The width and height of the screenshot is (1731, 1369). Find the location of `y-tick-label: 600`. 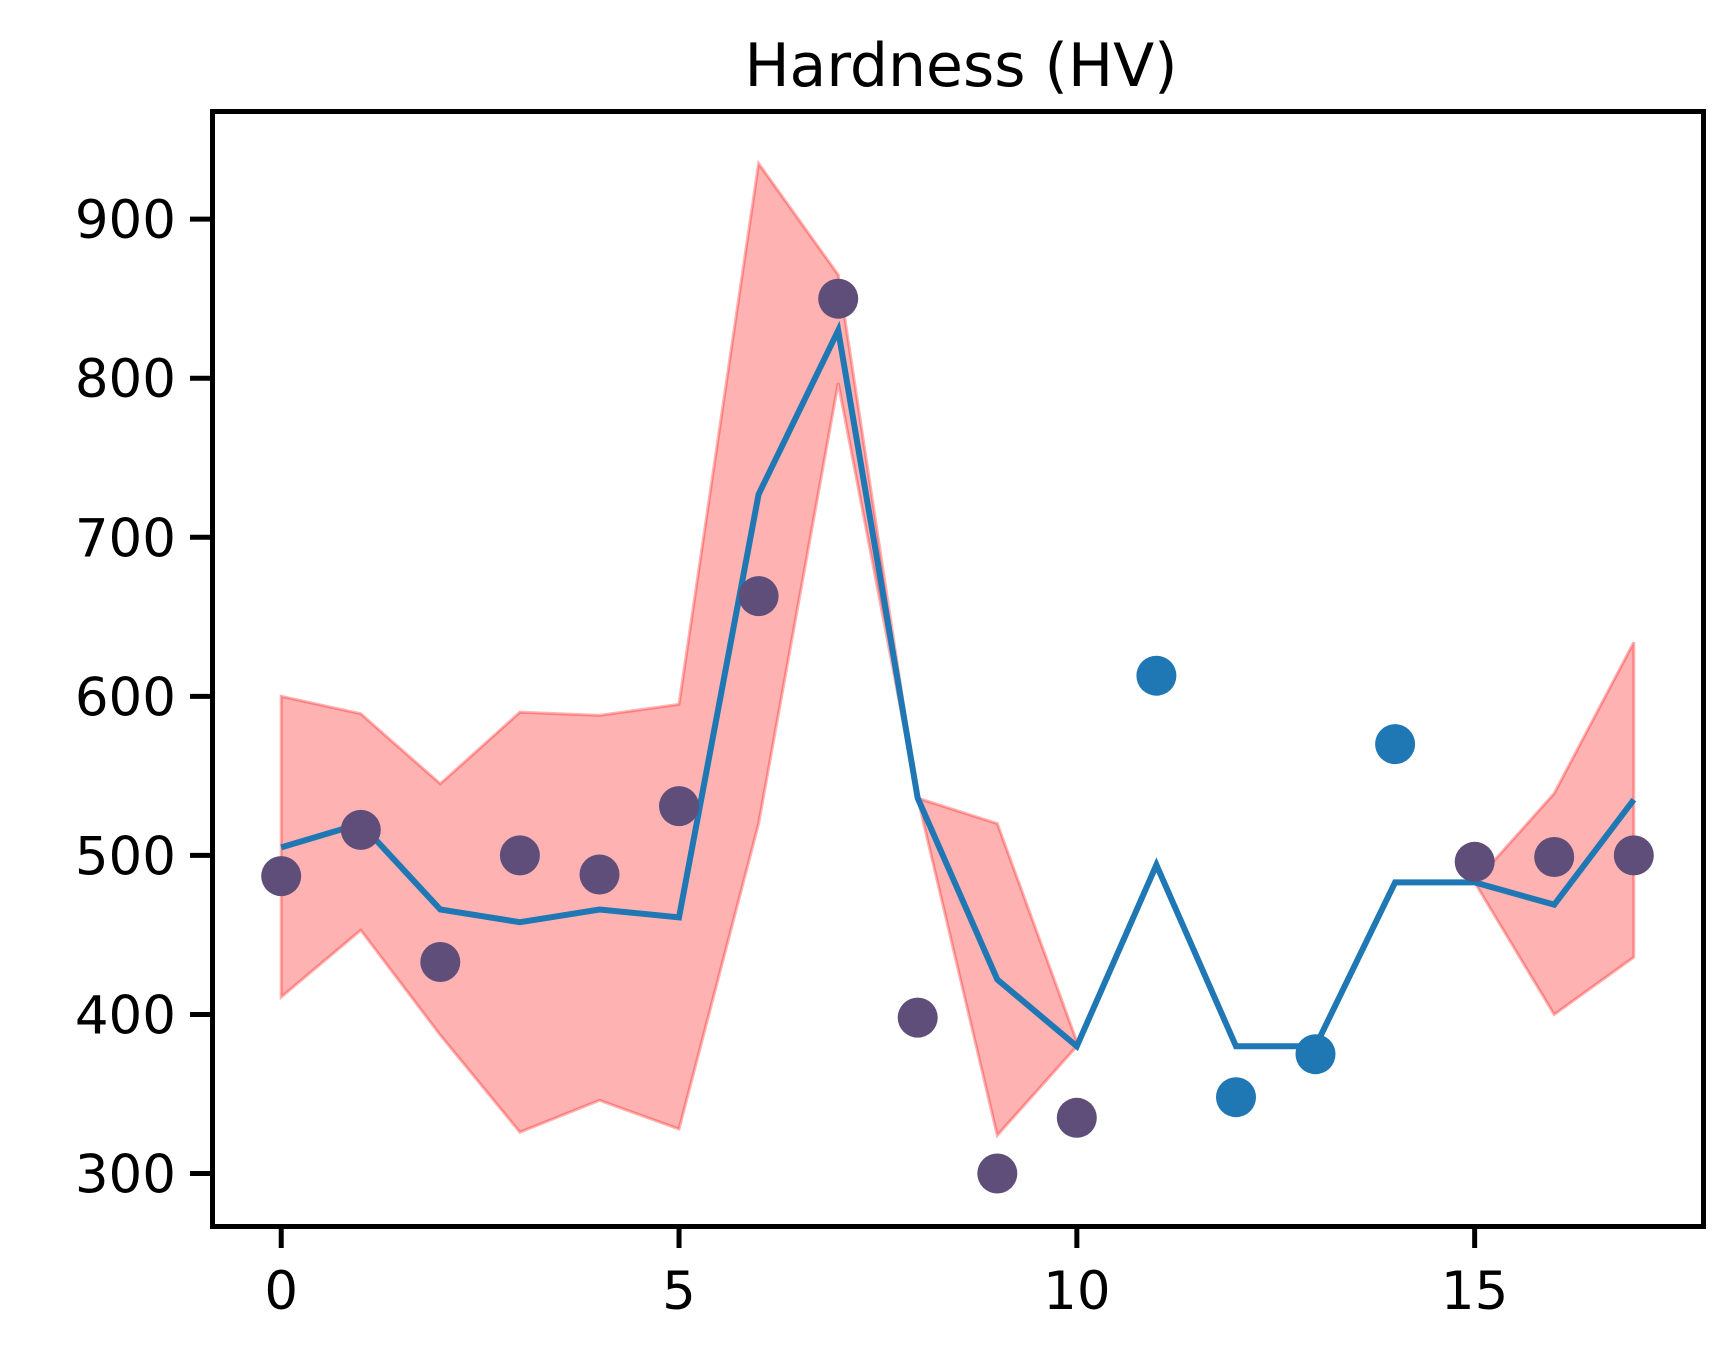

y-tick-label: 600 is located at coordinates (125, 697).